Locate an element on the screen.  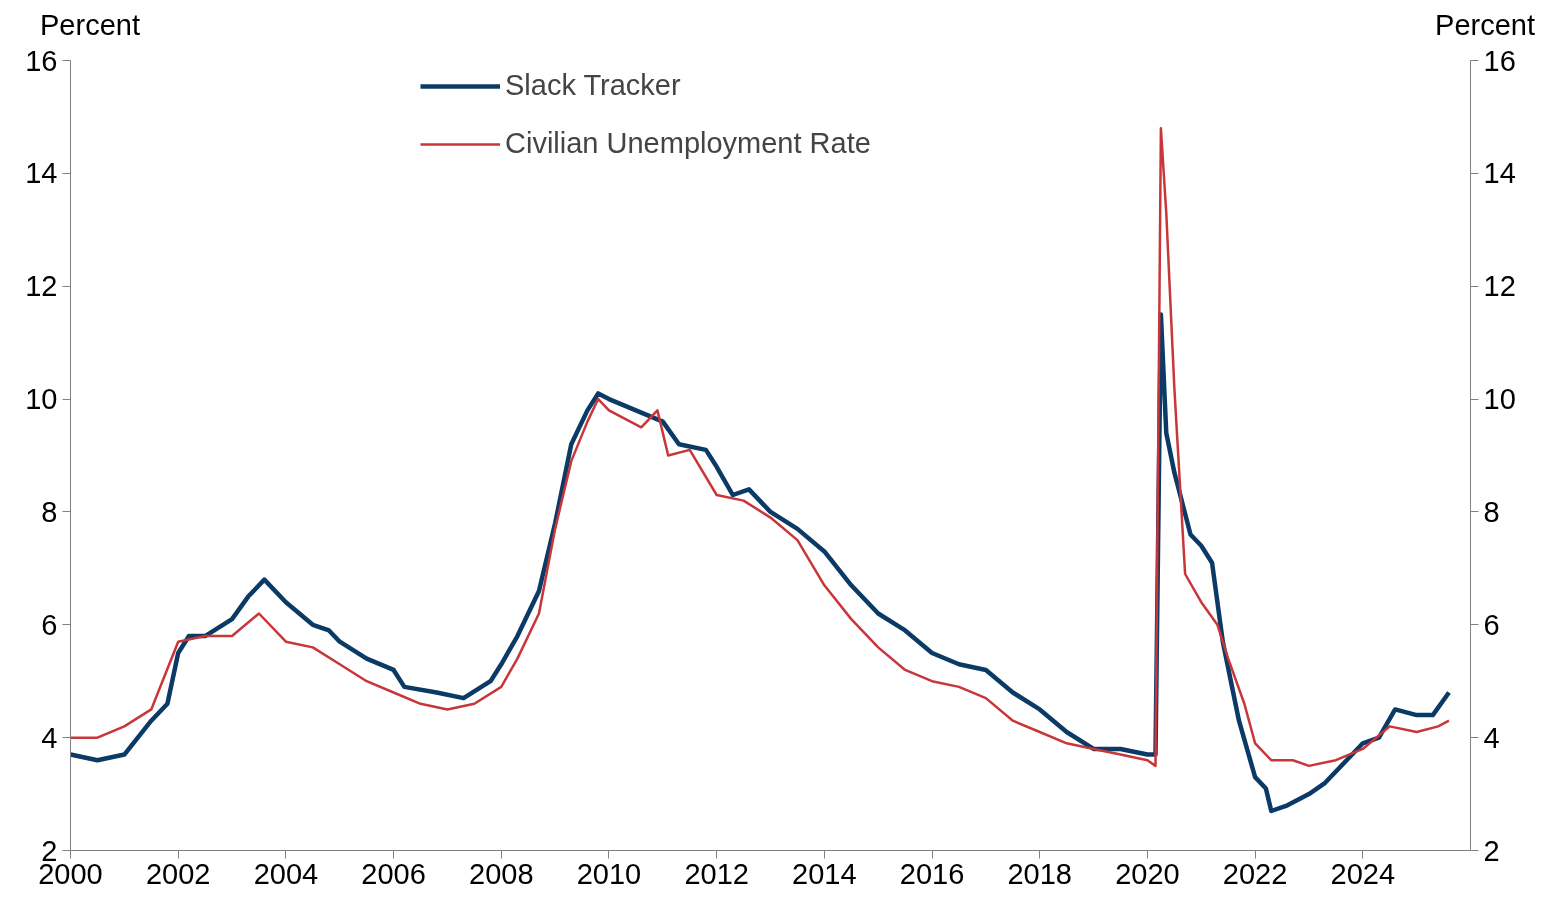
y-tick-label: 10 is located at coordinates (41, 399).